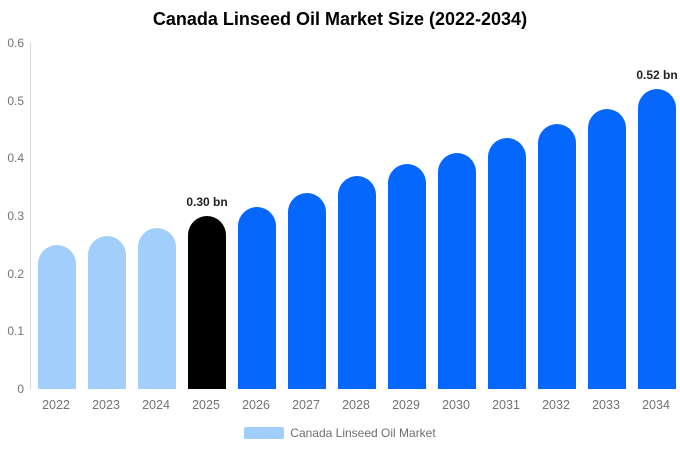 Image resolution: width=680 pixels, height=450 pixels. What do you see at coordinates (207, 202) in the screenshot?
I see `bar-value-label-2025: 0.30 bn` at bounding box center [207, 202].